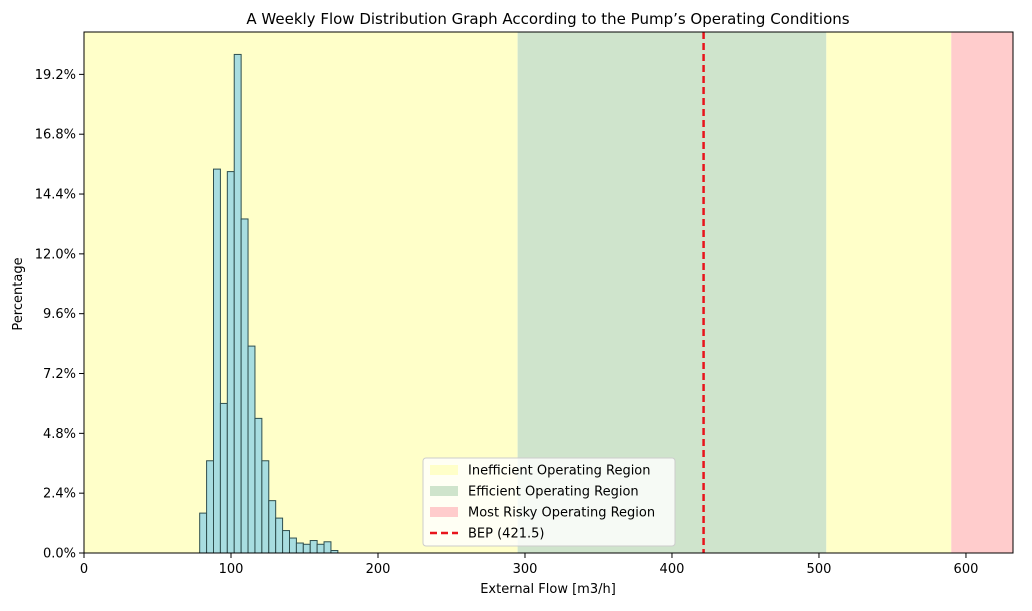  I want to click on x-tick-label: 400, so click(672, 569).